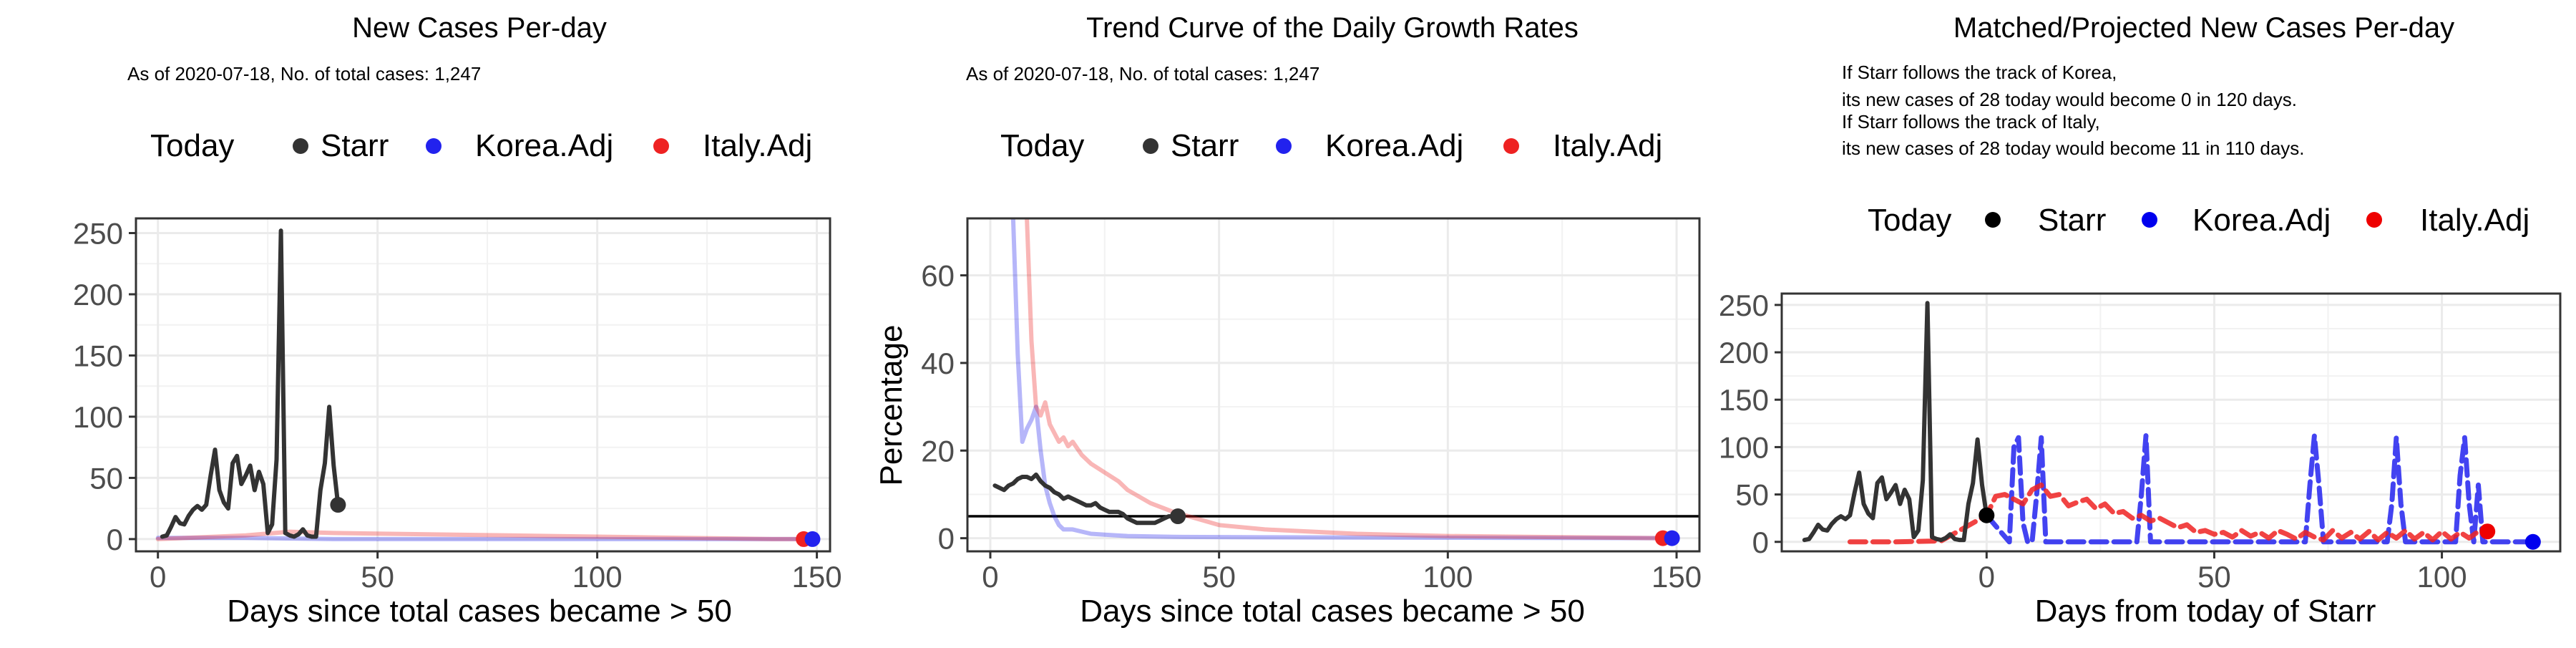 Image resolution: width=2576 pixels, height=648 pixels. Describe the element at coordinates (1979, 73) in the screenshot. I see `panel-note: If Starr follows the track of Korea,` at that location.